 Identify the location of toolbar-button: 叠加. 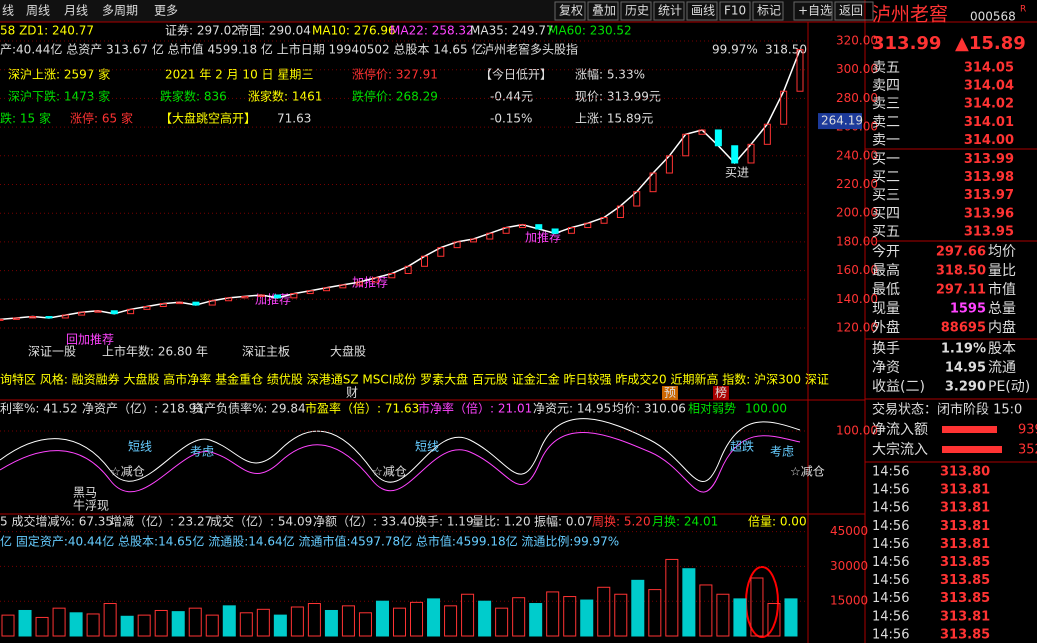
(604, 11).